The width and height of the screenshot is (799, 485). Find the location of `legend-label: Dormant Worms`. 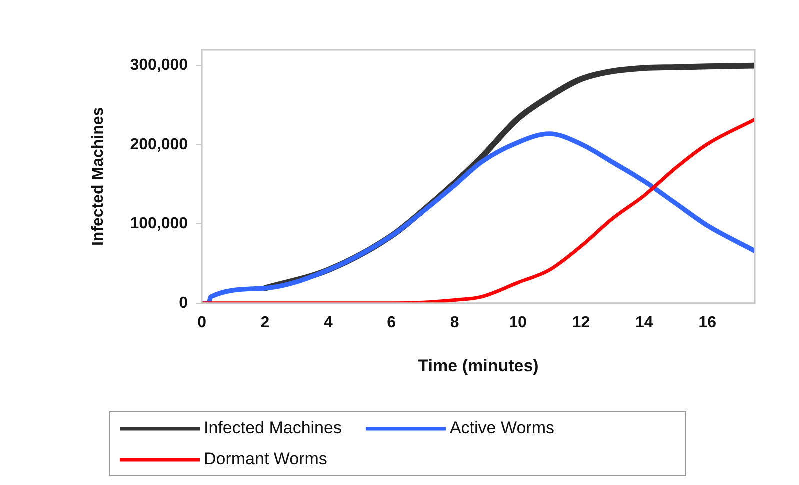

legend-label: Dormant Worms is located at coordinates (266, 459).